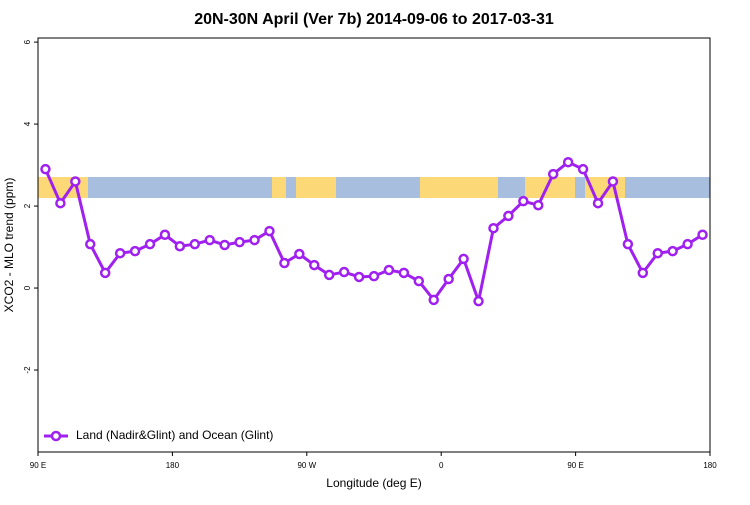  Describe the element at coordinates (27, 287) in the screenshot. I see `y-tick-label: 0` at that location.